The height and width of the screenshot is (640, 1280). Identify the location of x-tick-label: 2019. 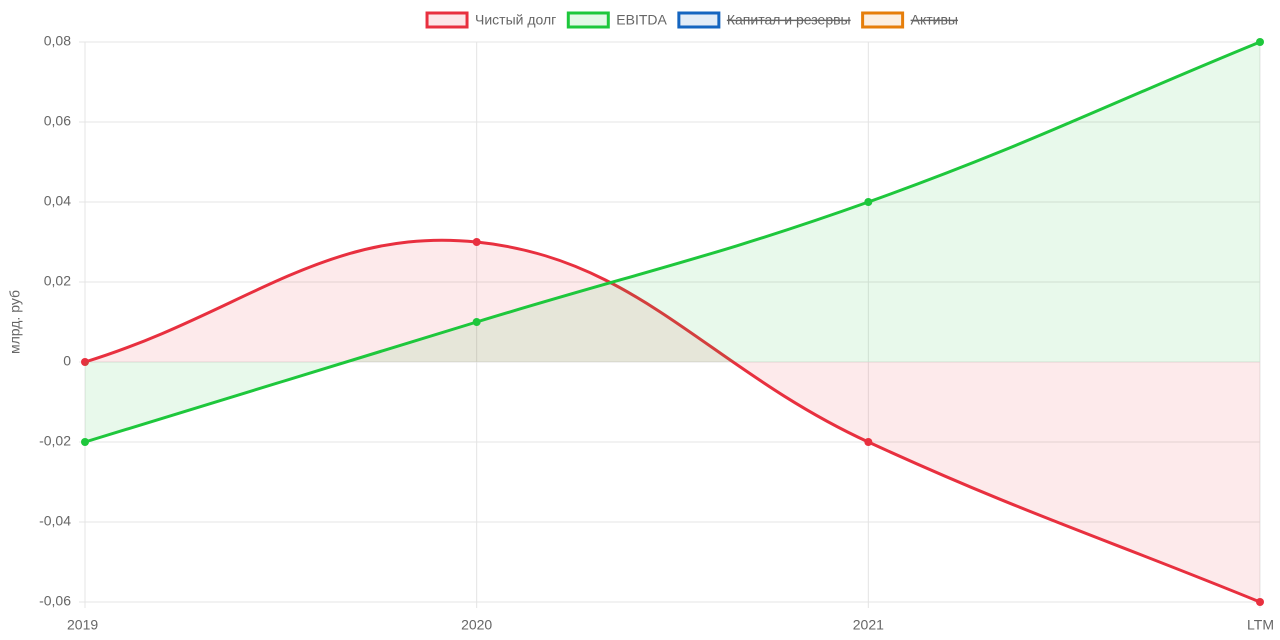
(82, 625).